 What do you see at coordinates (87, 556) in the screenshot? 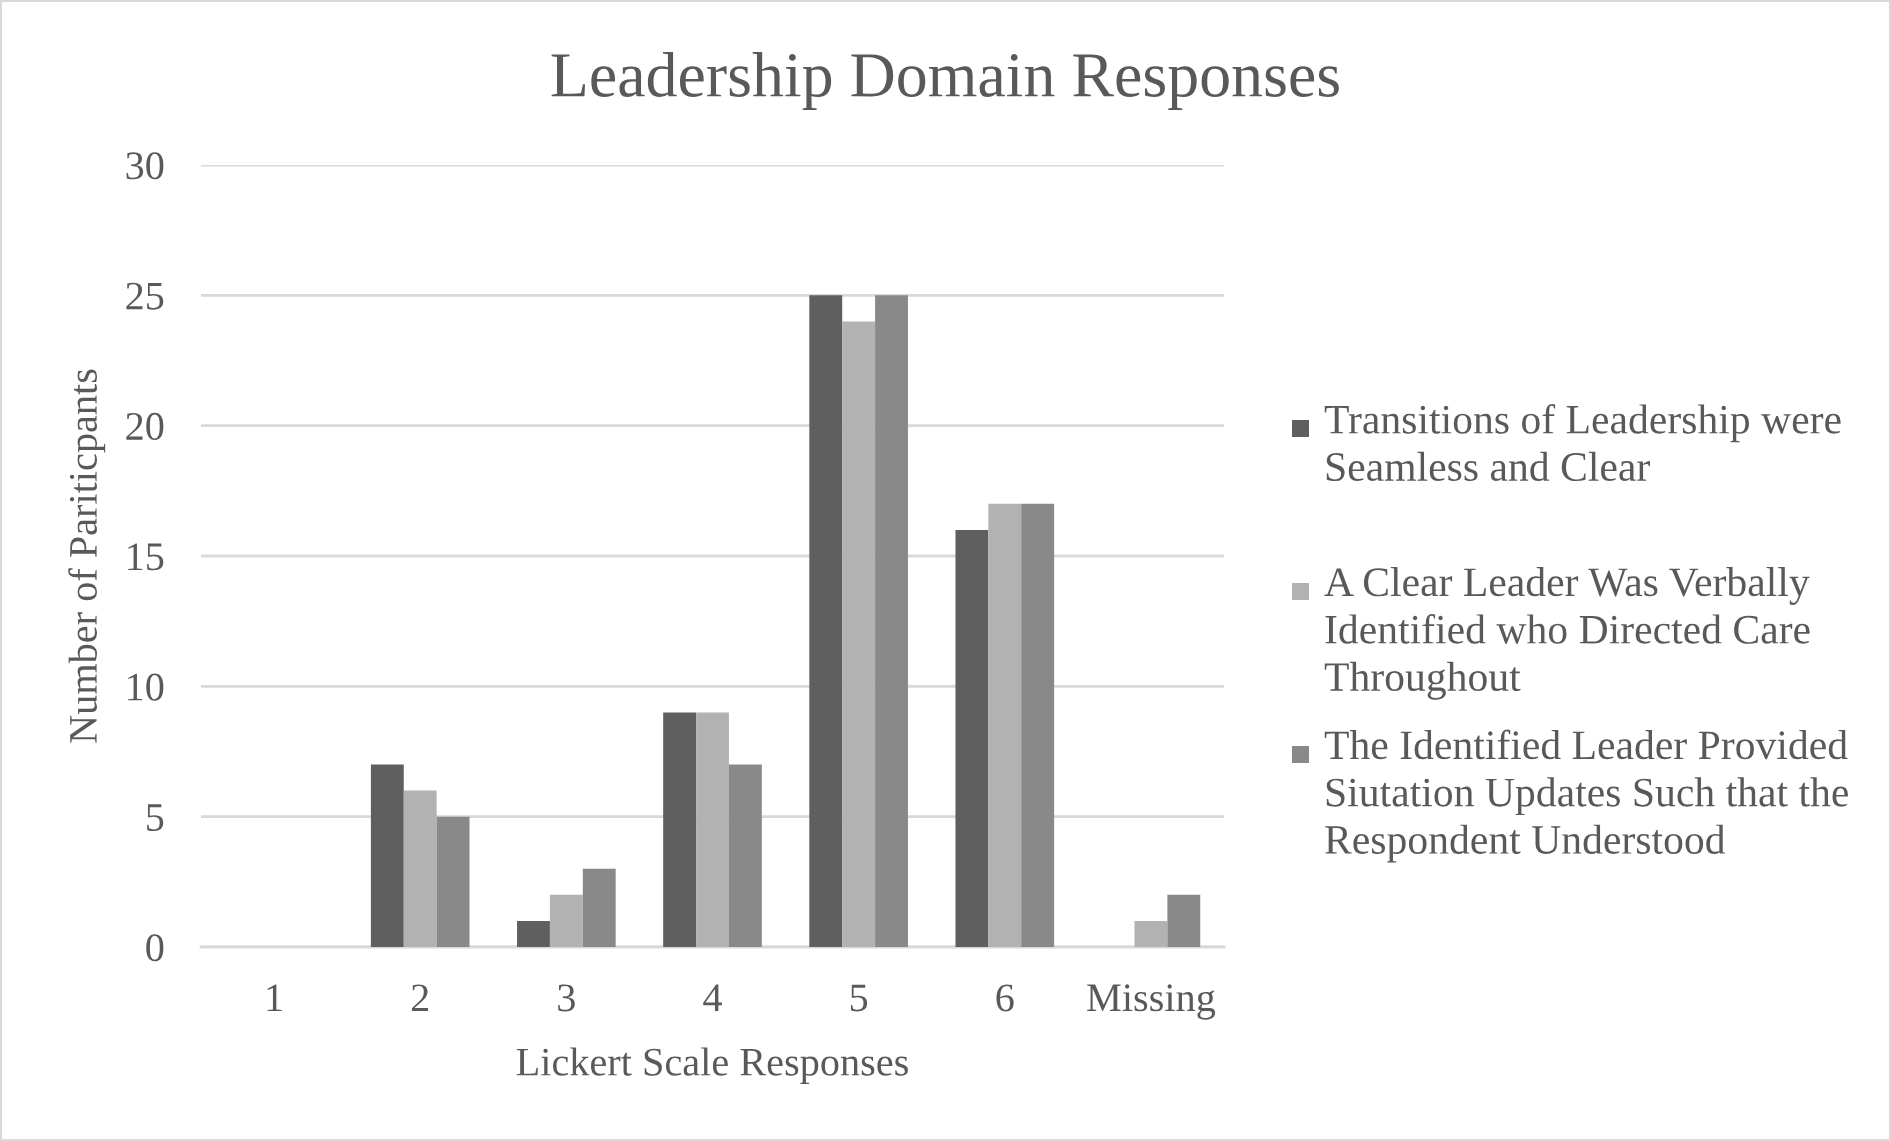
I see `y-axis-title: Number of Pariticpants` at bounding box center [87, 556].